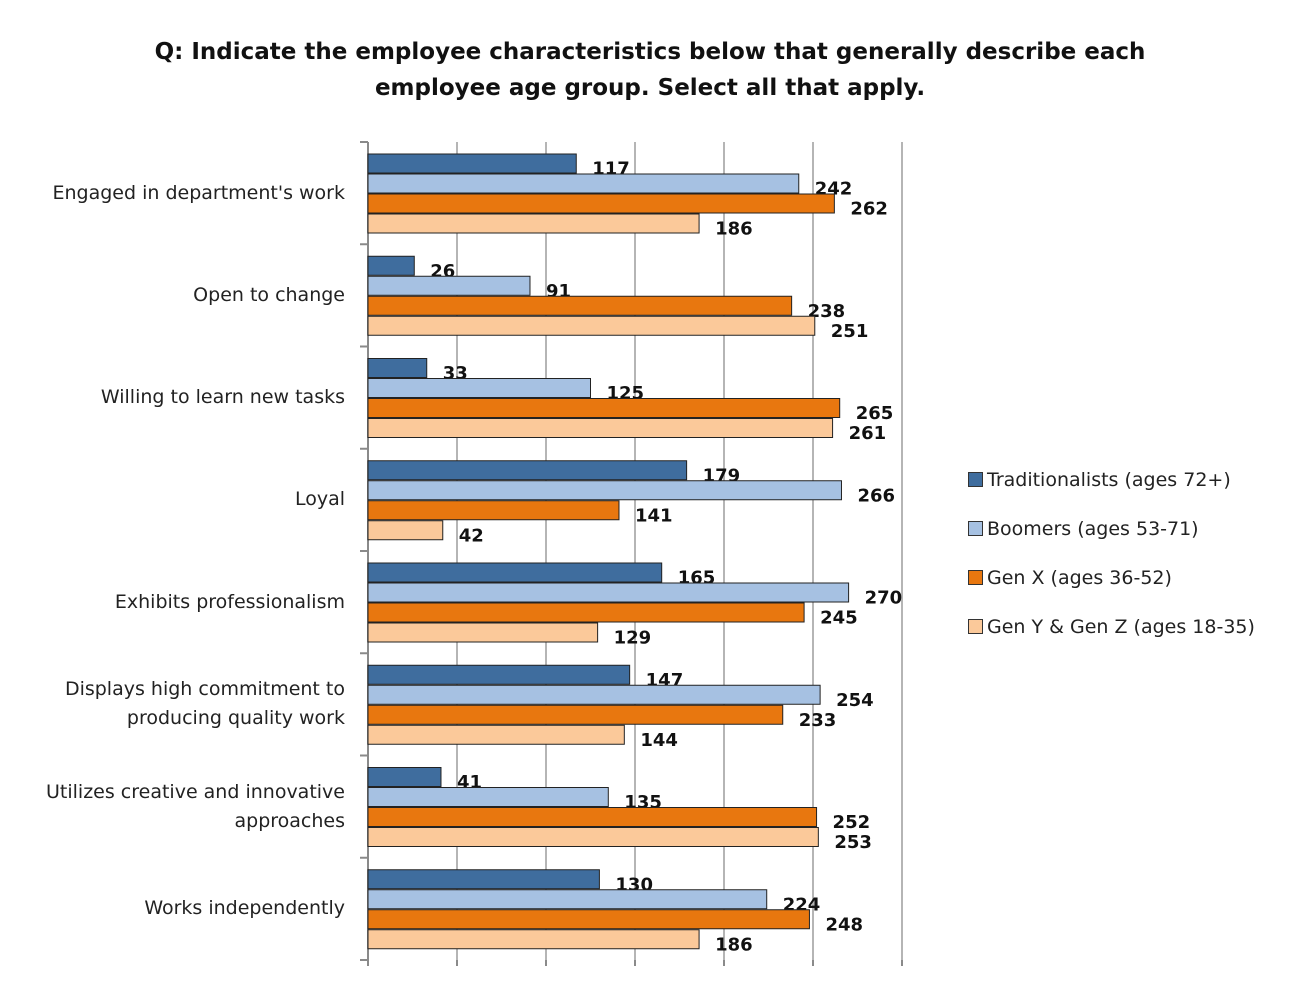  I want to click on data-label: 144, so click(659, 740).